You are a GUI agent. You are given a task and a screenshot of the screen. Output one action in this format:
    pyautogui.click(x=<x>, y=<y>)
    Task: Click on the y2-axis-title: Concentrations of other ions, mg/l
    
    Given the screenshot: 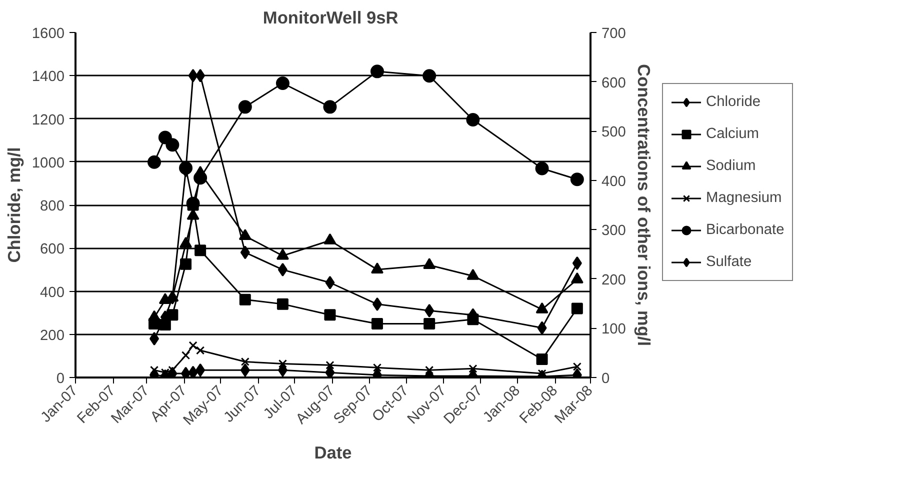 What is the action you would take?
    pyautogui.click(x=644, y=205)
    